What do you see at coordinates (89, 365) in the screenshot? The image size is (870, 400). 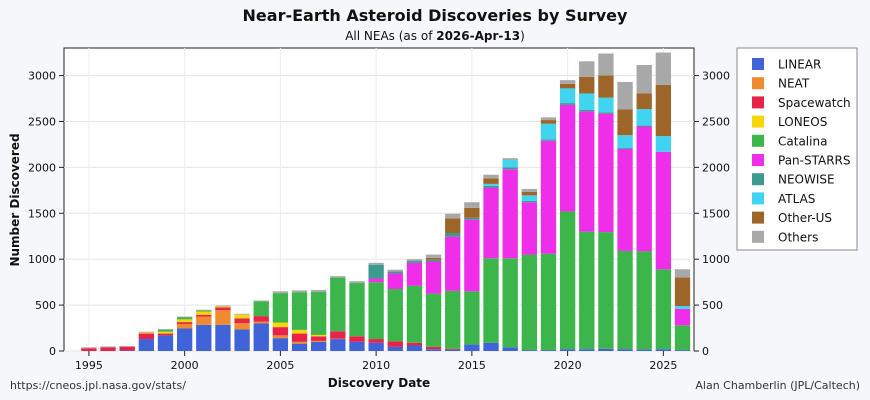 I see `x-tick-label: 1995` at bounding box center [89, 365].